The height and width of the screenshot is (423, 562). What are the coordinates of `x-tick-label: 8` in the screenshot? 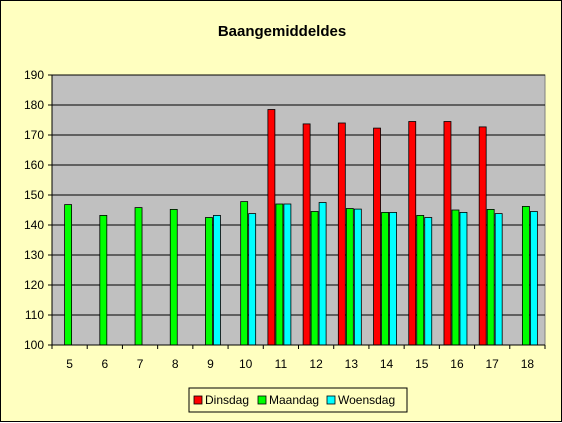 It's located at (175, 364).